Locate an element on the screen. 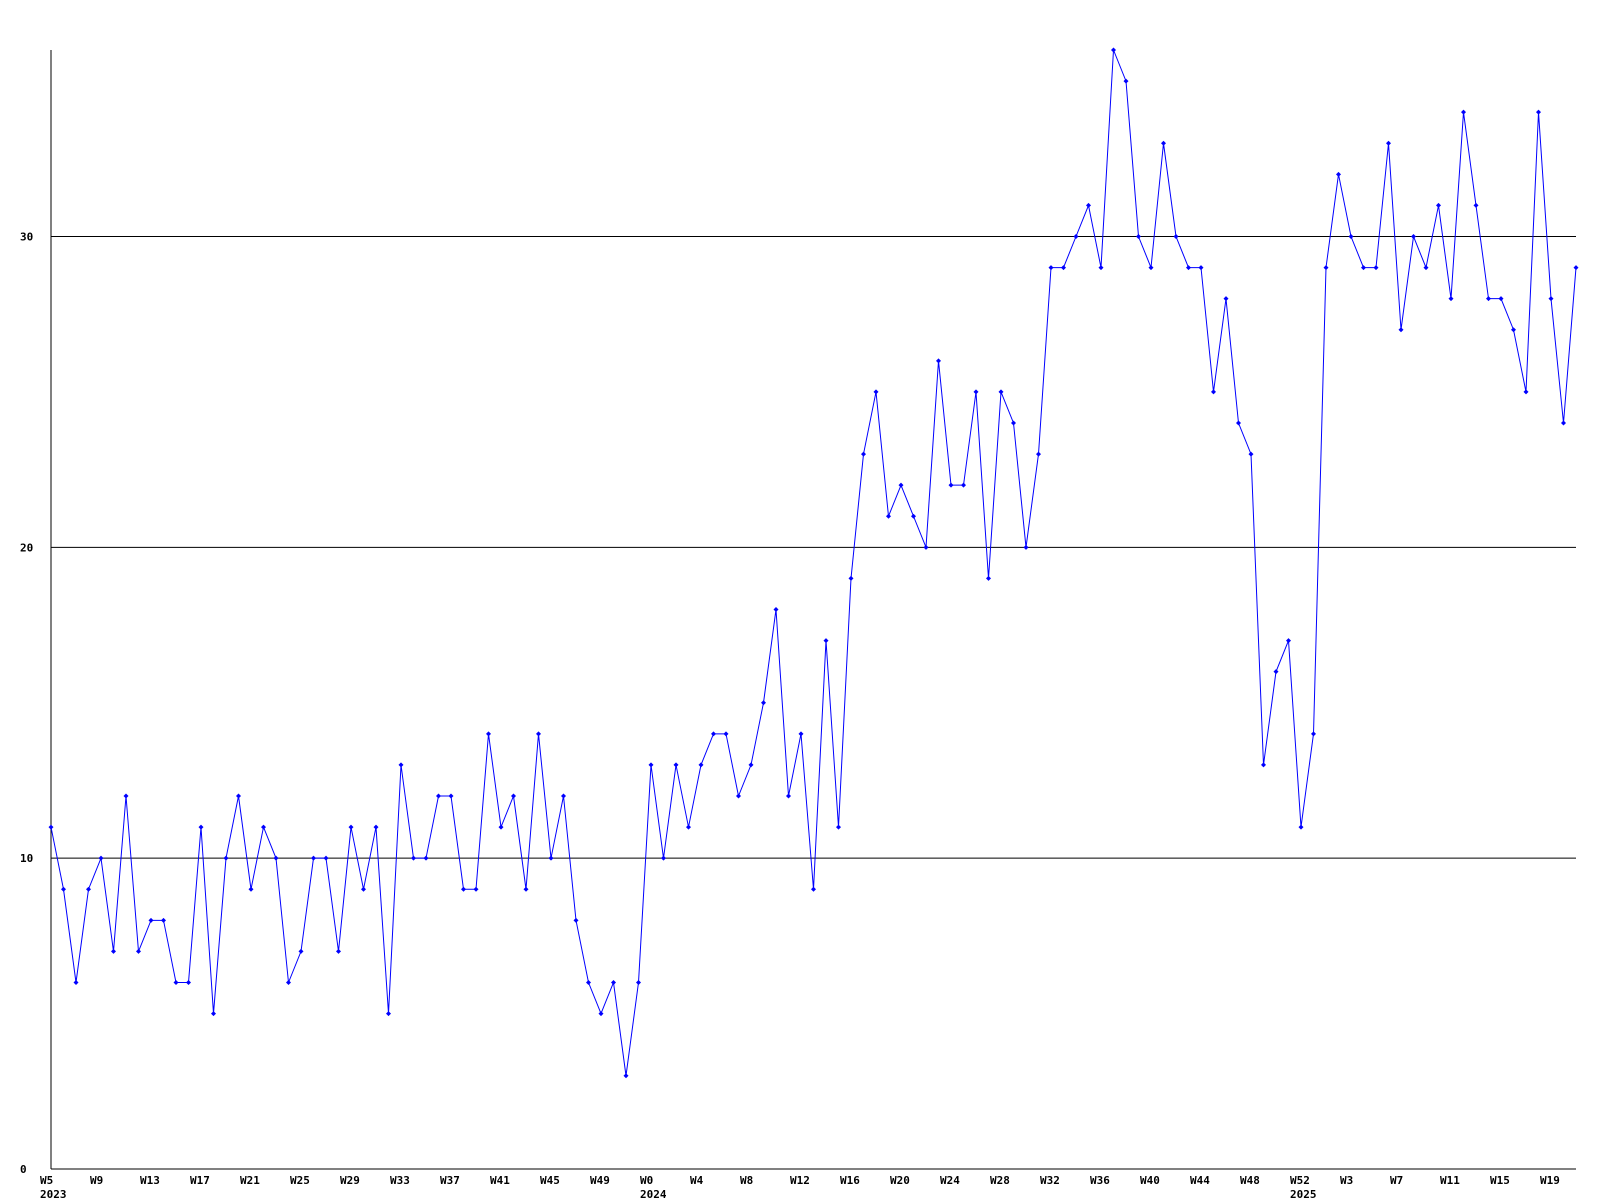 This screenshot has width=1600, height=1200. x-tick-label: W20 is located at coordinates (900, 1180).